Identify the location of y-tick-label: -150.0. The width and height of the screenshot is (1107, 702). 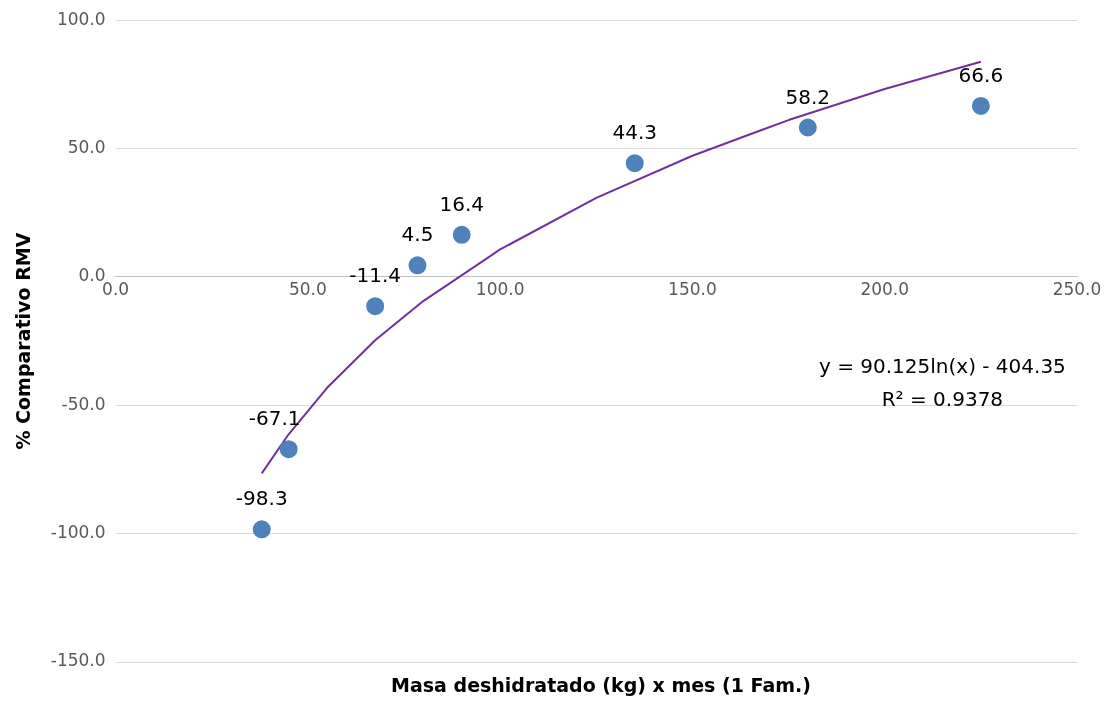
(78, 660).